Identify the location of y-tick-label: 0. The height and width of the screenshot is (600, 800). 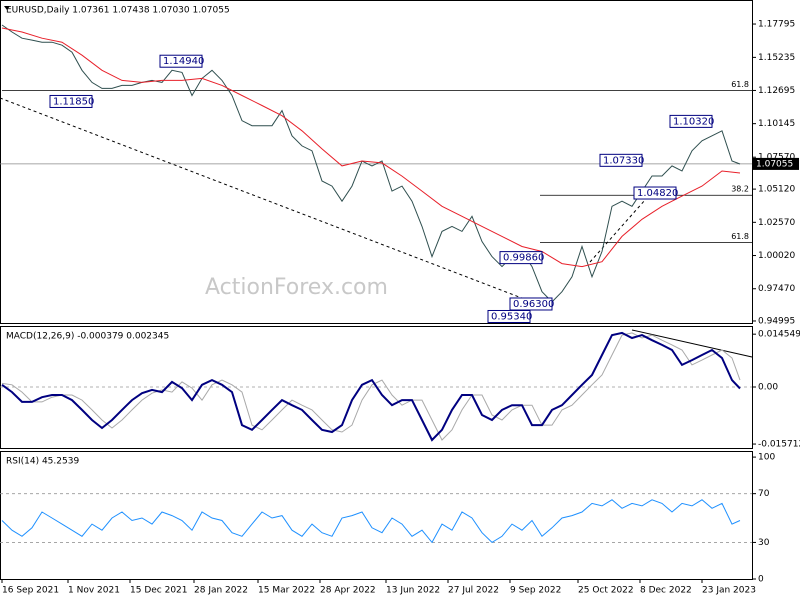
(761, 580).